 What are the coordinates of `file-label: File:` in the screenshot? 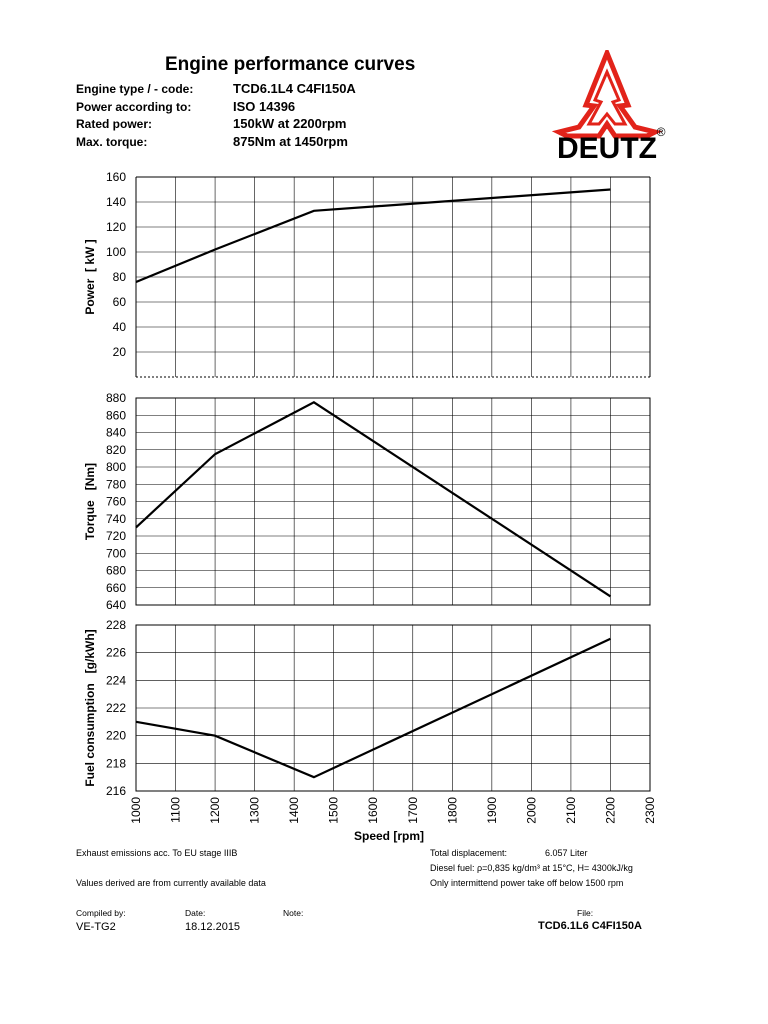 It's located at (585, 913).